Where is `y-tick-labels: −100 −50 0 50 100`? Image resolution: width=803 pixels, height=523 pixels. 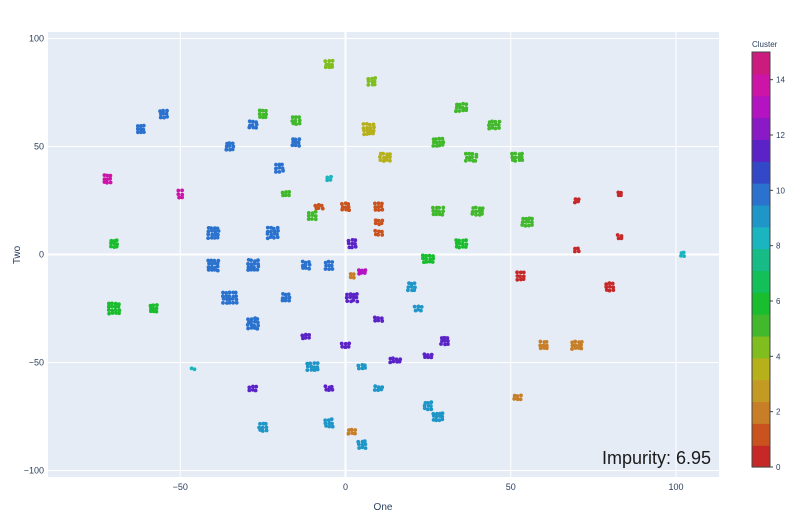
y-tick-labels: −100 −50 0 50 100 is located at coordinates (34, 254).